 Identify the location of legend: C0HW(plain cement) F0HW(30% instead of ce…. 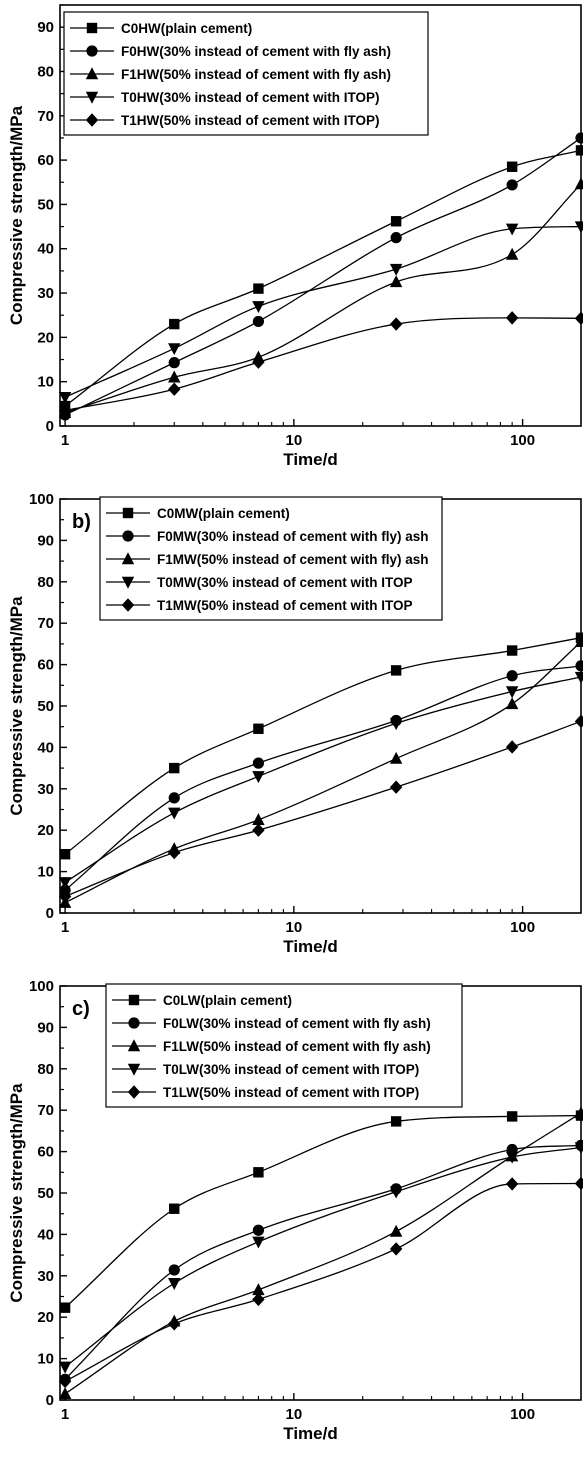
(246, 73).